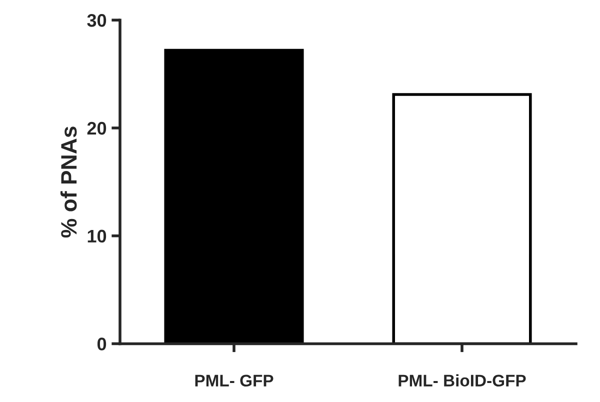 This screenshot has width=600, height=402. I want to click on y-tick-label: 10, so click(97, 236).